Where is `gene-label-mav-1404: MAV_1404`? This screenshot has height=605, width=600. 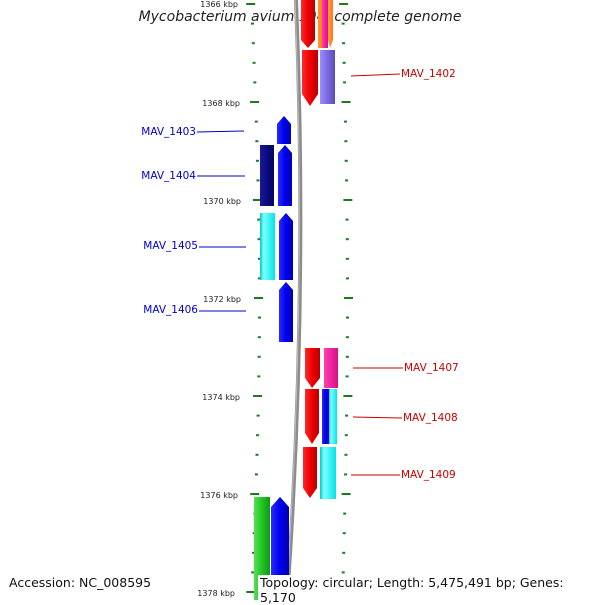 gene-label-mav-1404: MAV_1404 is located at coordinates (168, 176).